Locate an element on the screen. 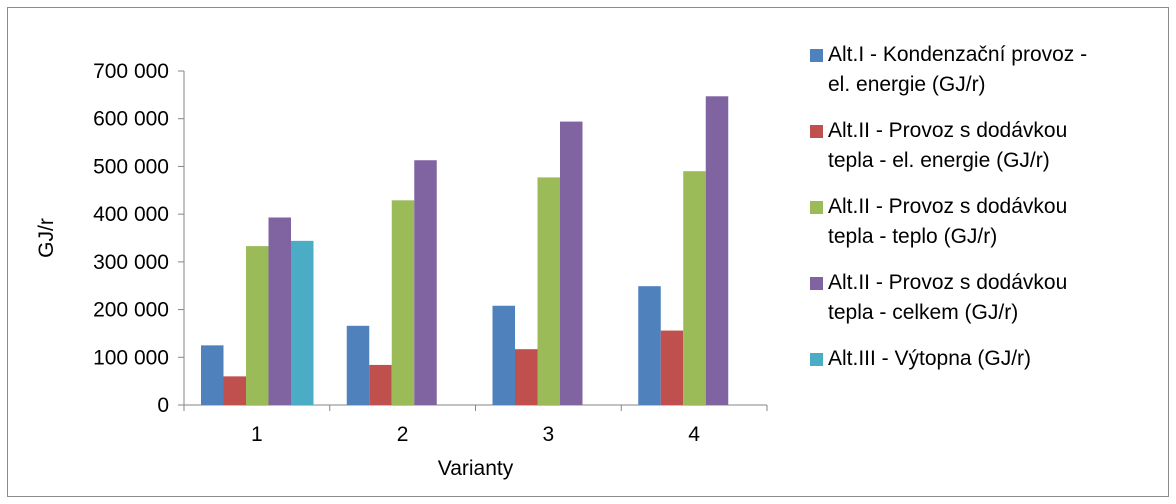  y-tick-label: 0 is located at coordinates (163, 405).